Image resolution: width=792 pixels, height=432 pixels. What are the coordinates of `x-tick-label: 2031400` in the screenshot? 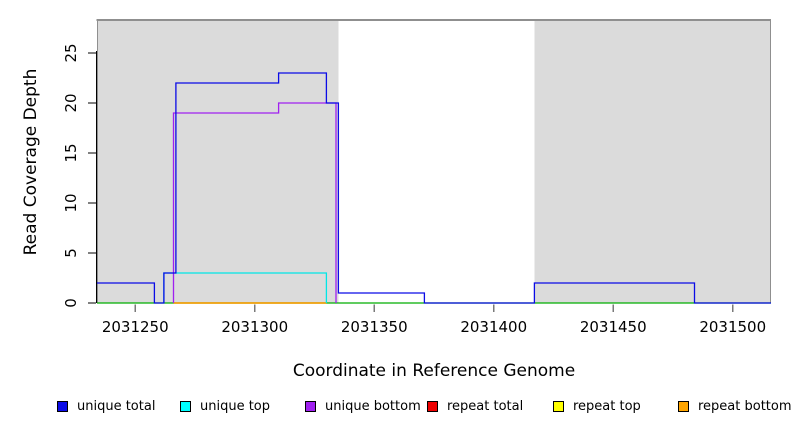 It's located at (493, 327).